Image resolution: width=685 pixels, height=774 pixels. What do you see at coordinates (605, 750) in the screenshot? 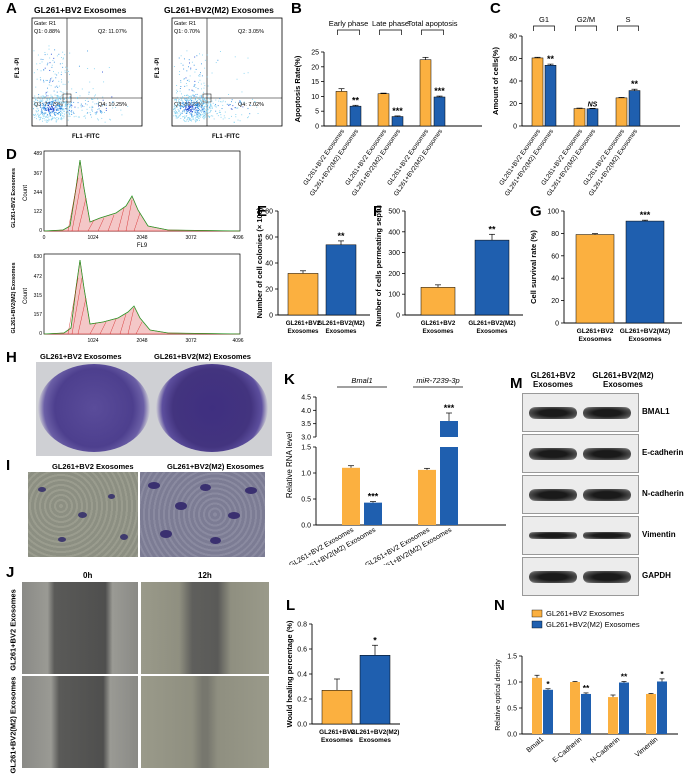
I see `category-label: N-Cadherin` at bounding box center [605, 750].